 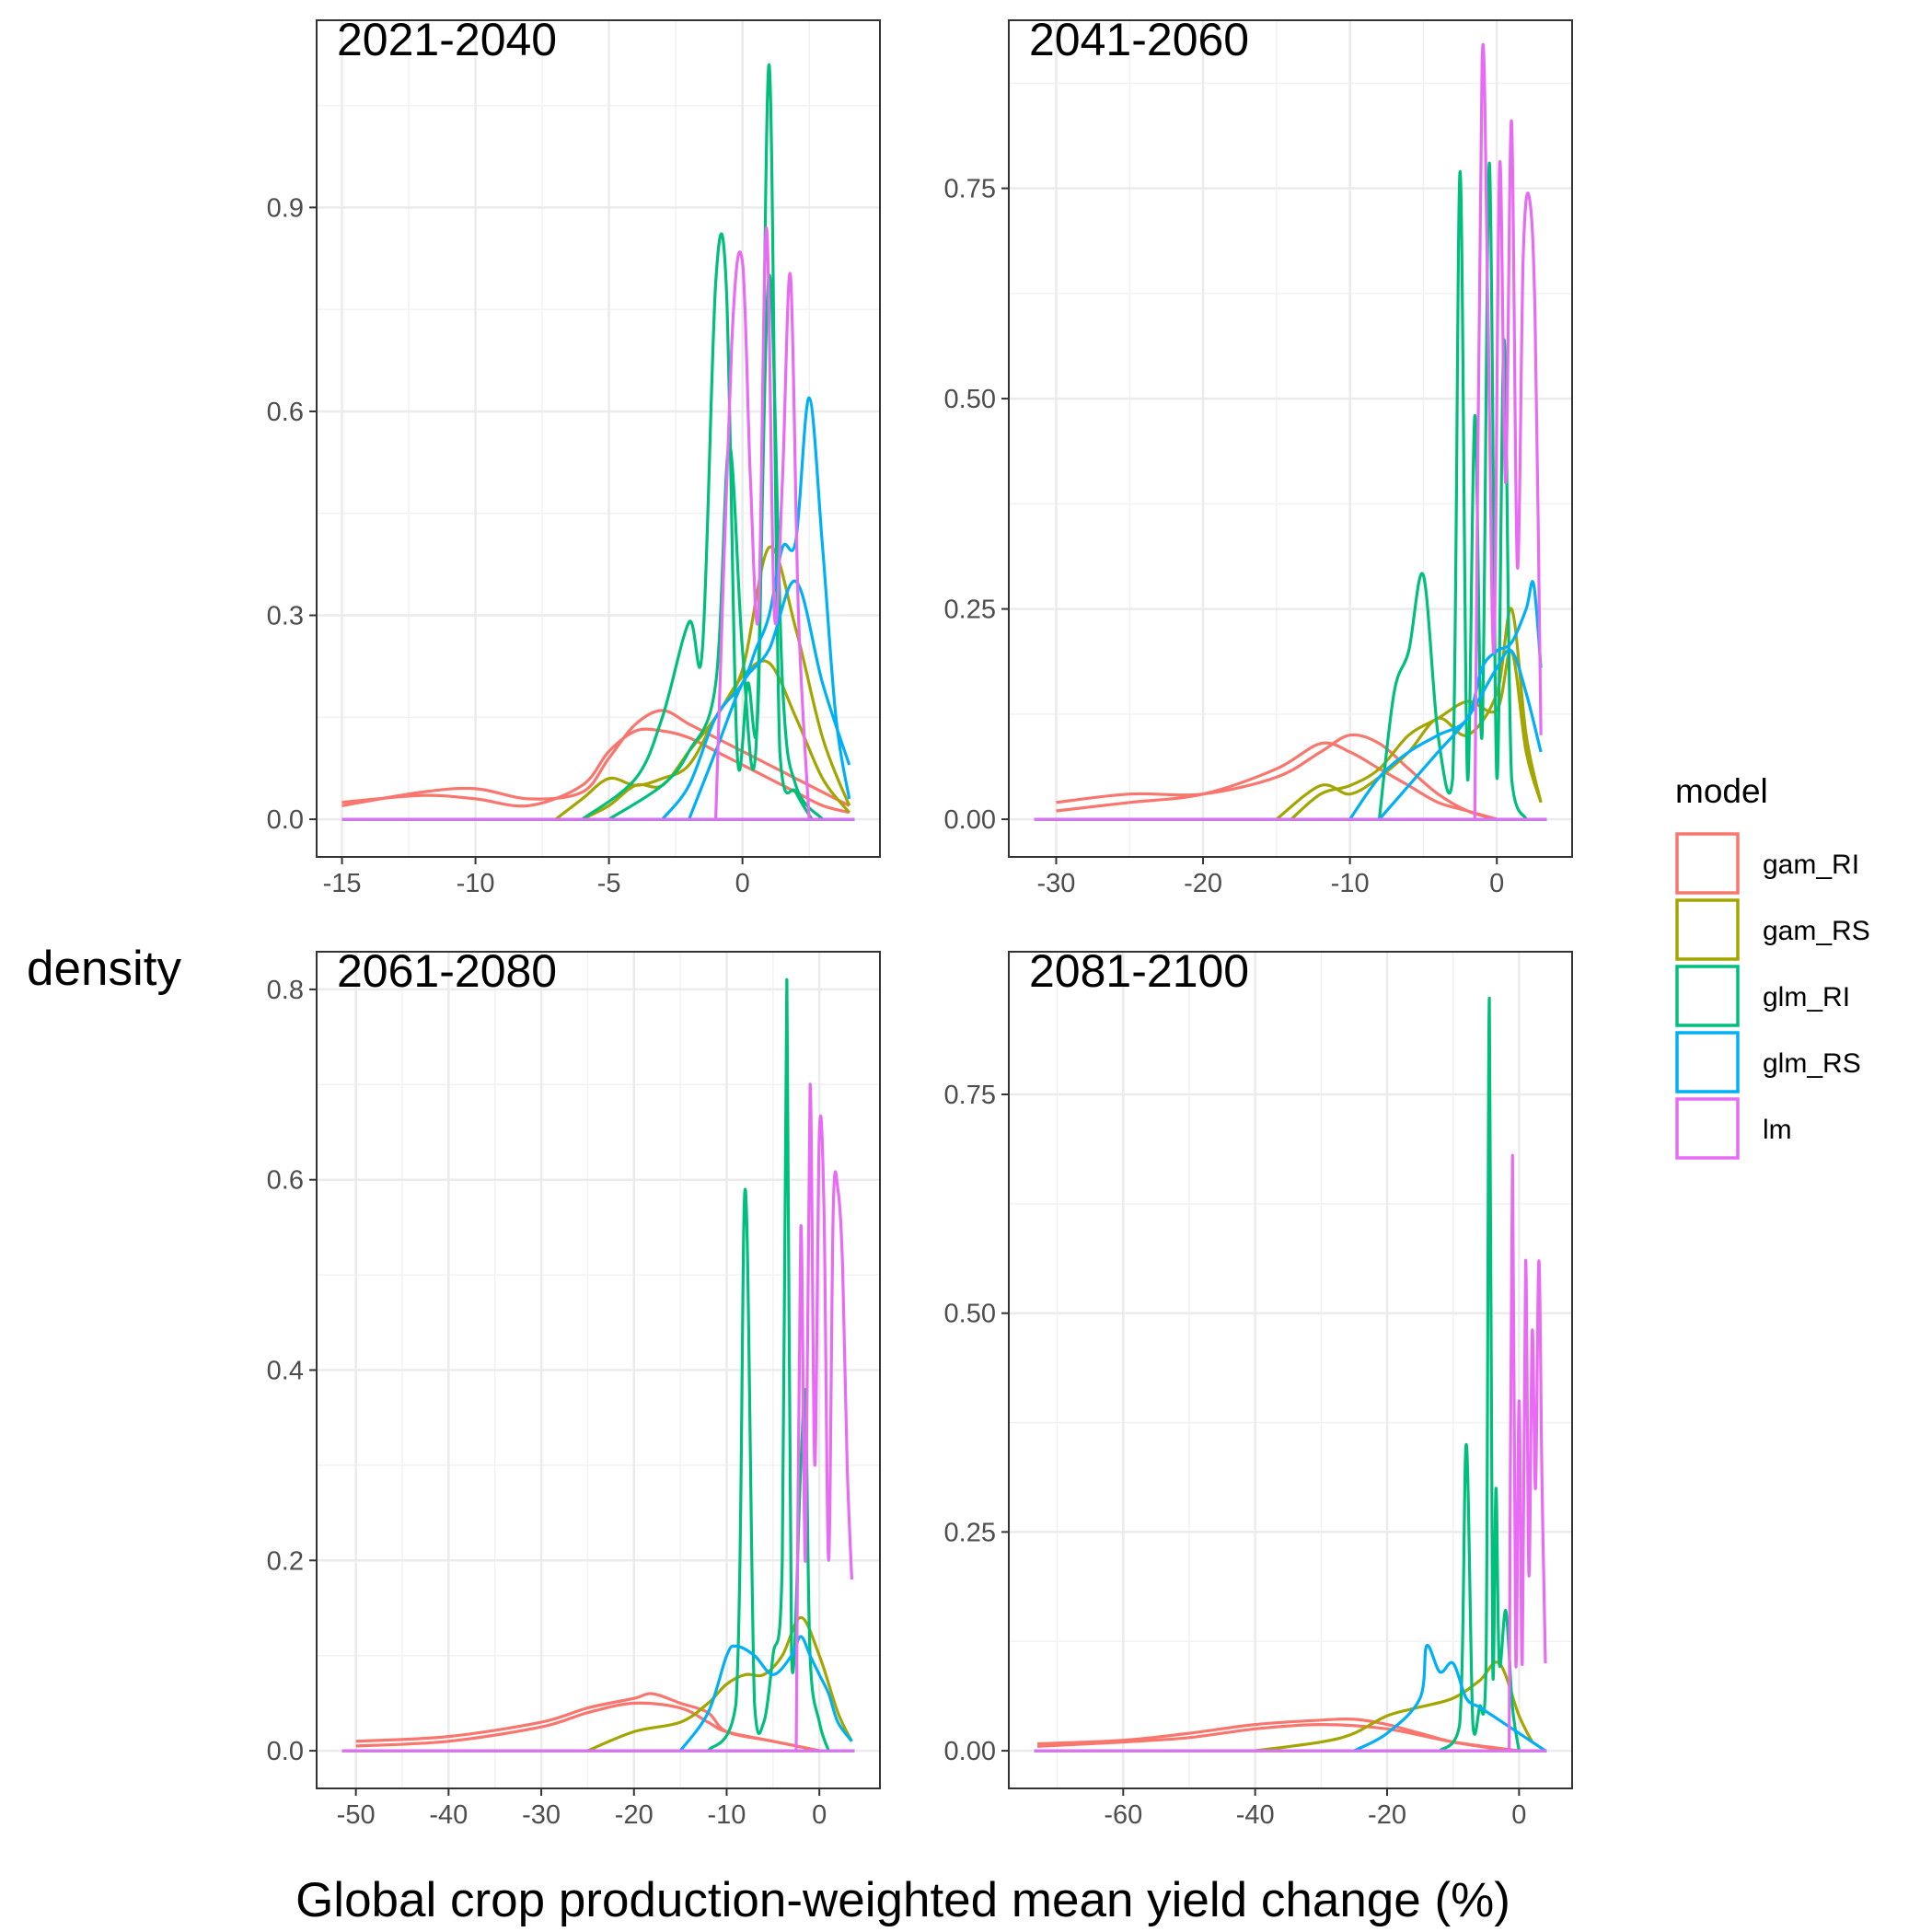 I want to click on panel-label: 2061-2080, so click(x=447, y=971).